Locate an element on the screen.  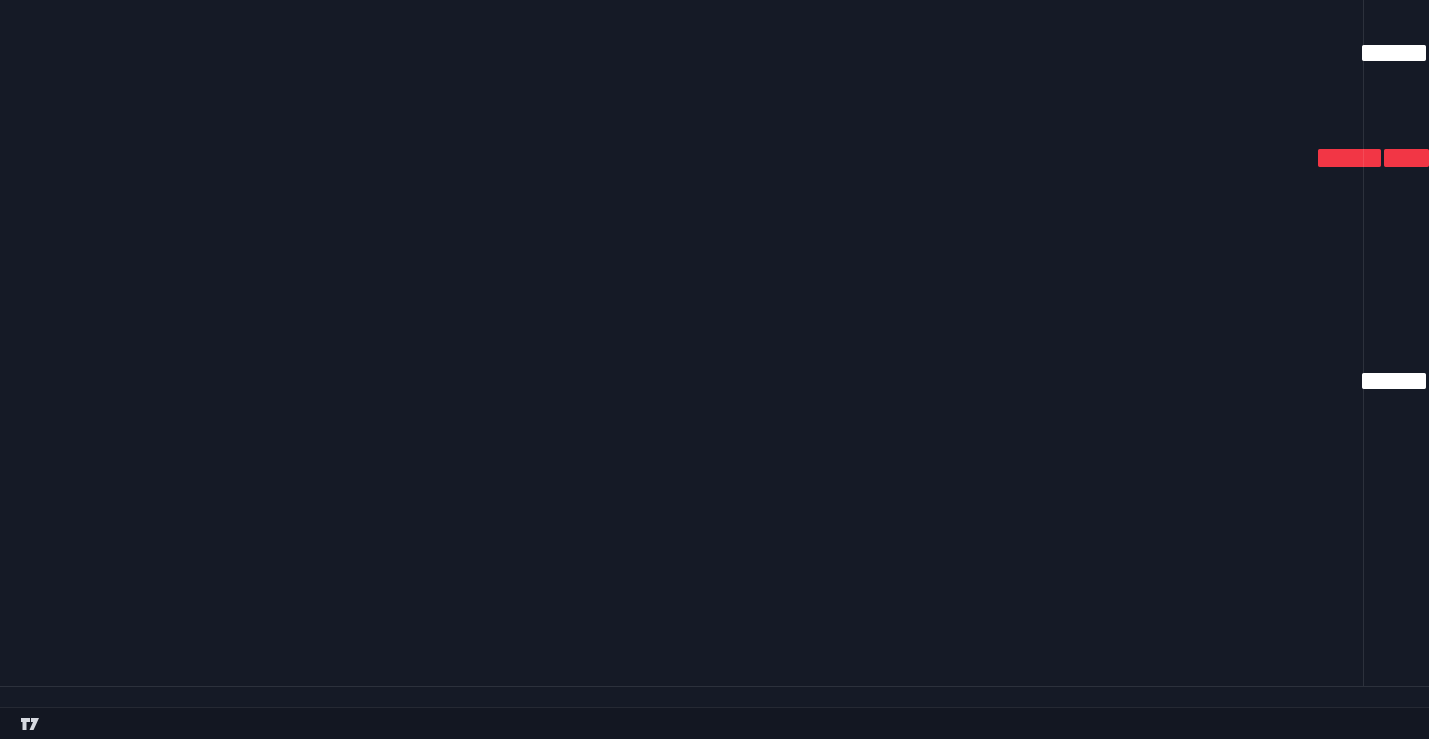
tradingview-logo-icon is located at coordinates (30, 724).